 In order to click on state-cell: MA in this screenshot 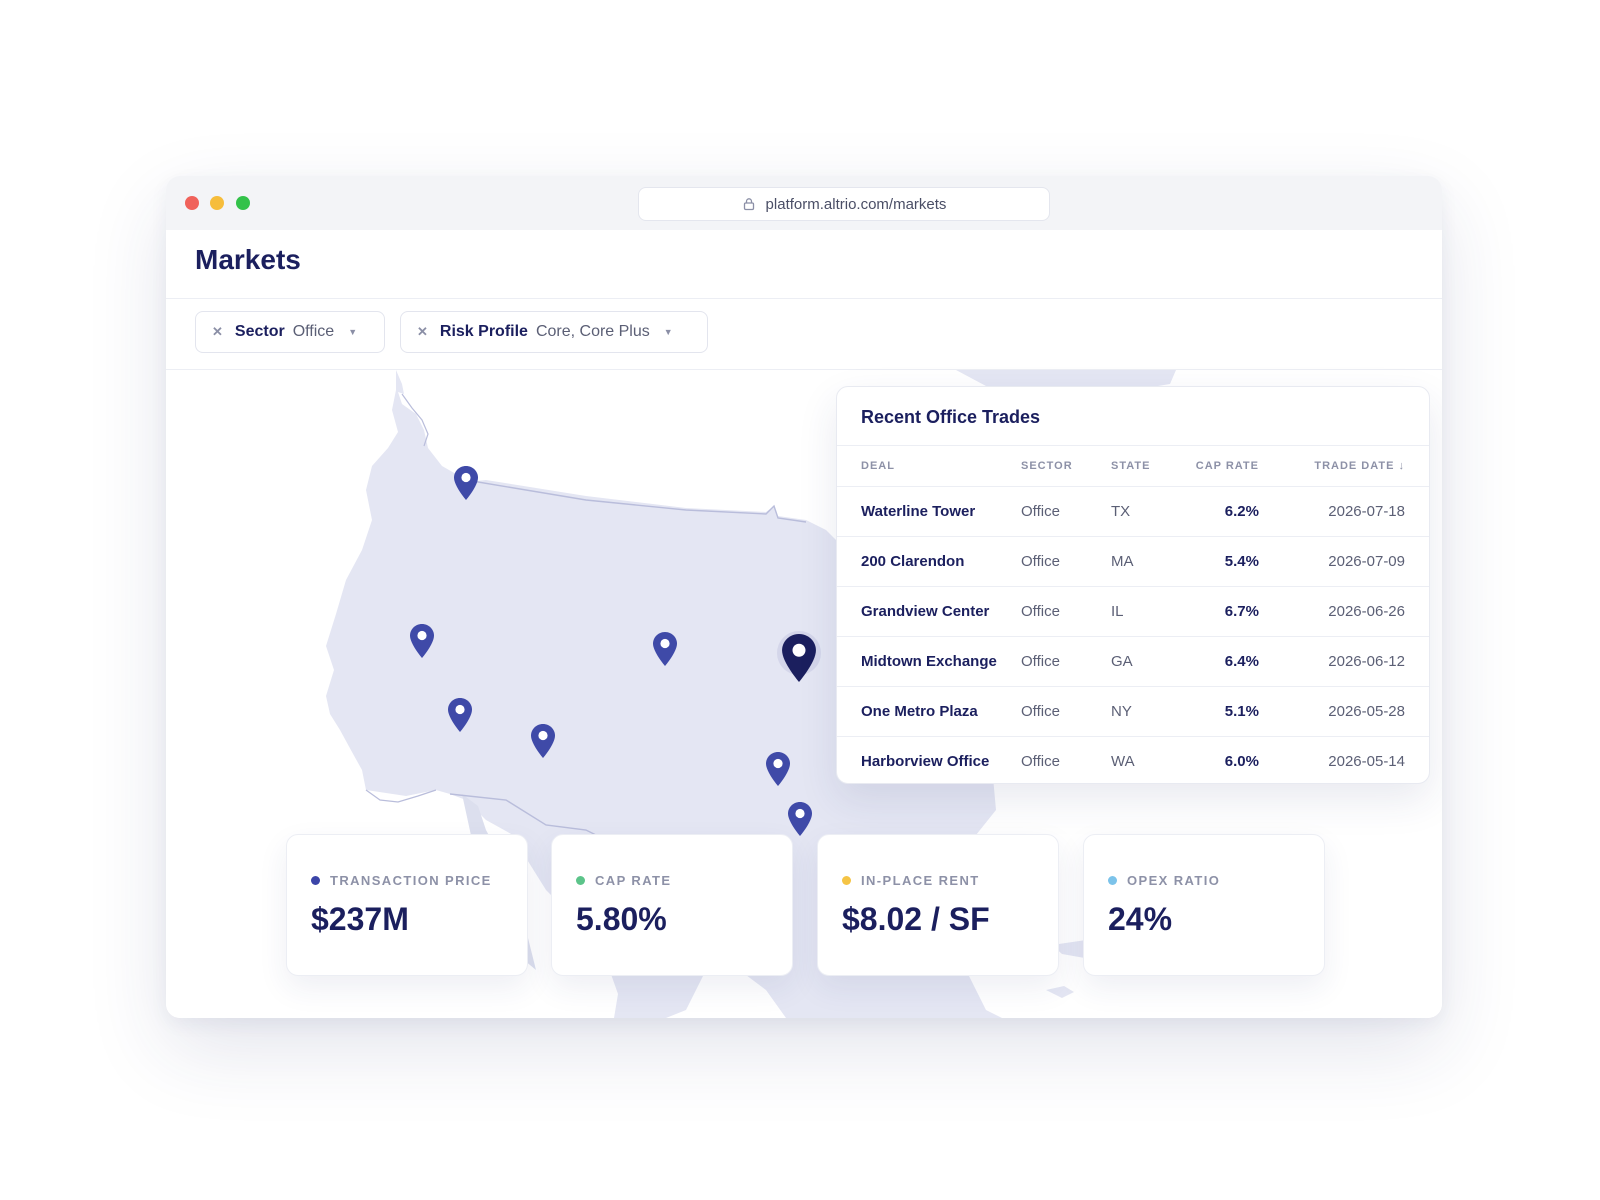, I will do `click(1150, 561)`.